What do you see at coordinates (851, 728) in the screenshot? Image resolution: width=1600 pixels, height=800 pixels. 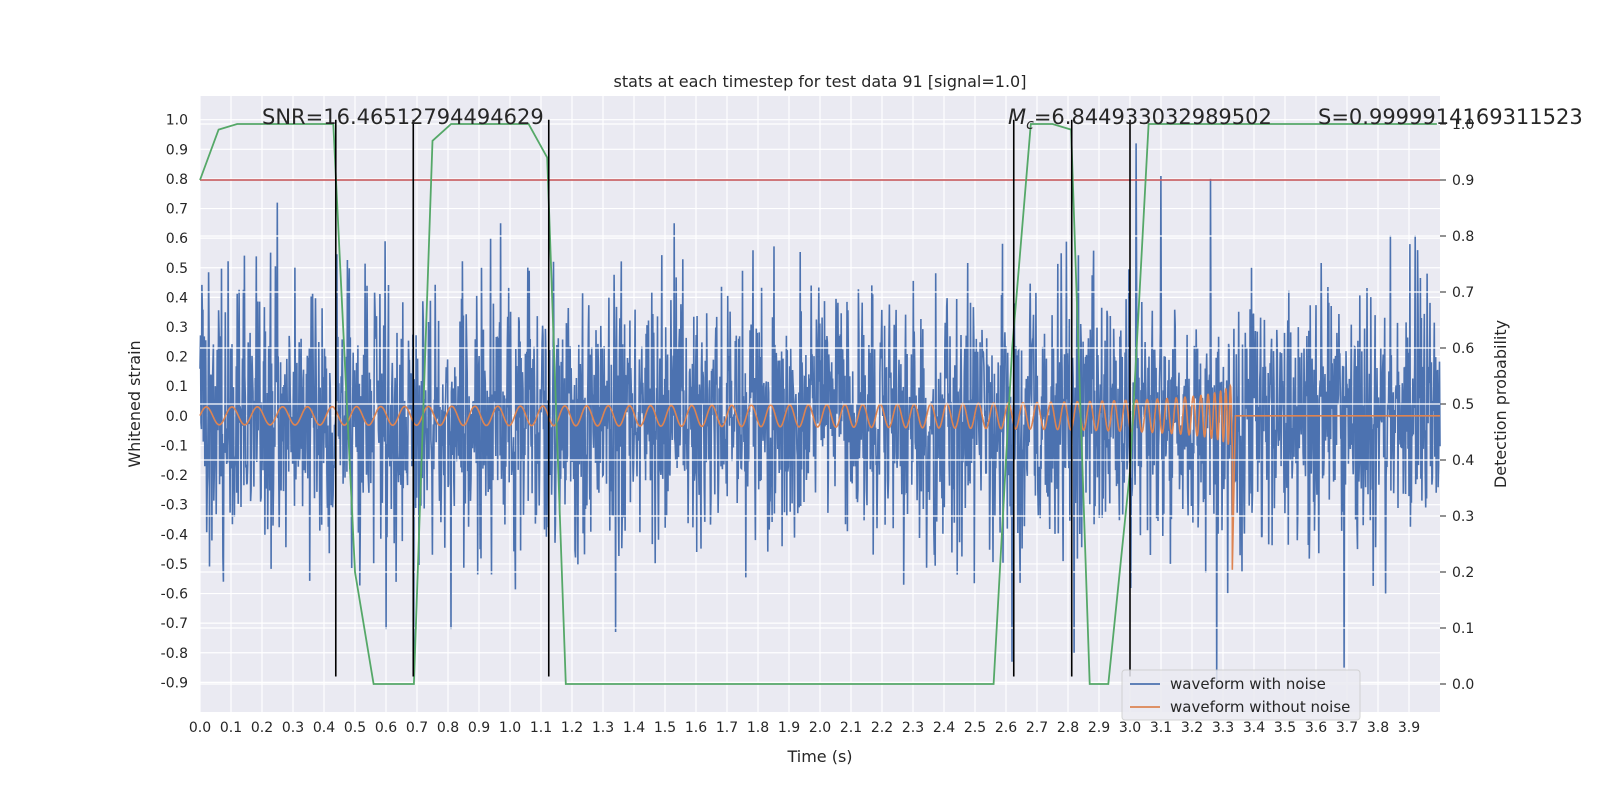 I see `x-tick-label: 2.1` at bounding box center [851, 728].